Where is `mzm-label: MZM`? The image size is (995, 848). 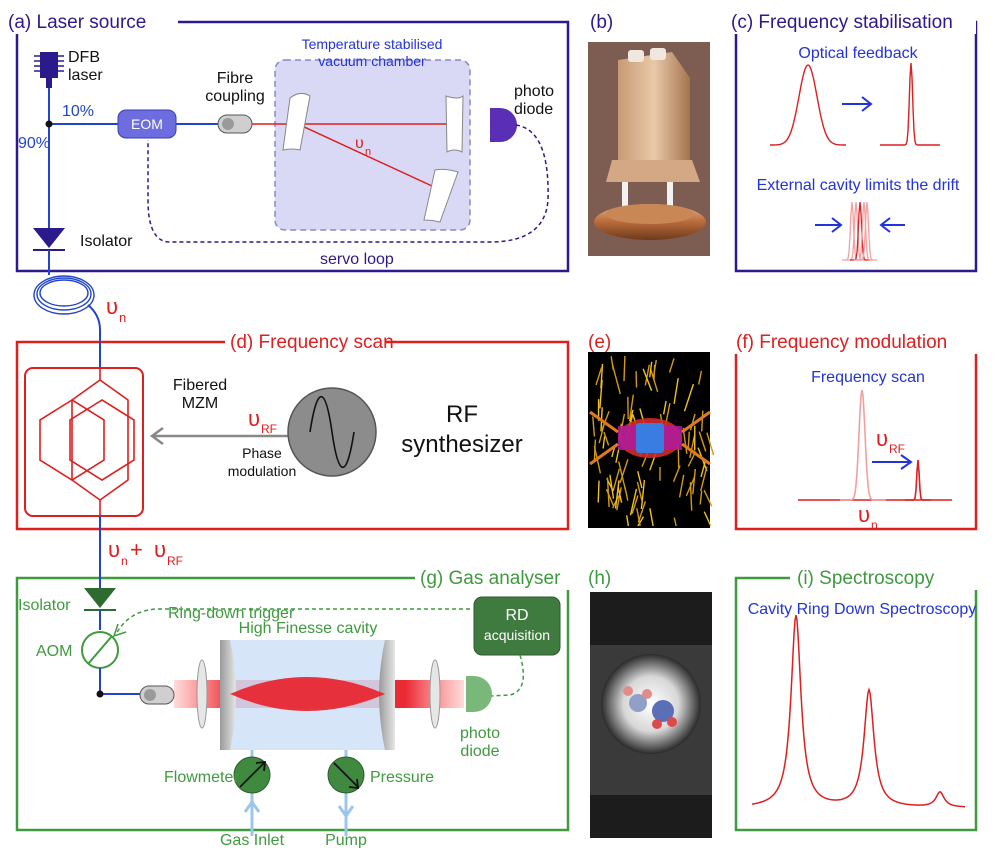 mzm-label: MZM is located at coordinates (200, 403).